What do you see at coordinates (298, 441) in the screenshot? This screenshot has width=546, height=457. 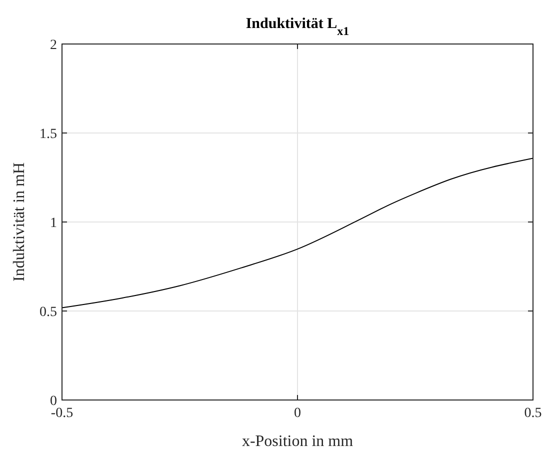 I see `x-axis-title: x-Position in mm` at bounding box center [298, 441].